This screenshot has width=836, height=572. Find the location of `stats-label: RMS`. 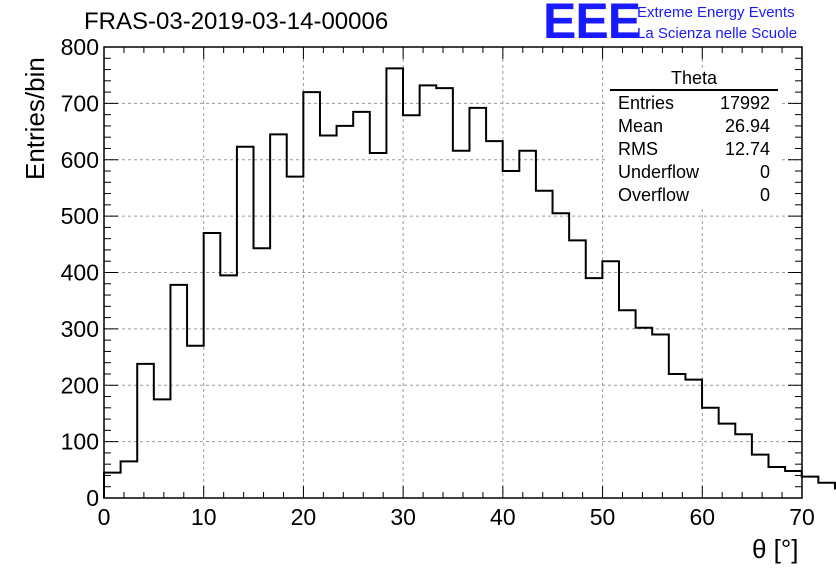

stats-label: RMS is located at coordinates (638, 149).